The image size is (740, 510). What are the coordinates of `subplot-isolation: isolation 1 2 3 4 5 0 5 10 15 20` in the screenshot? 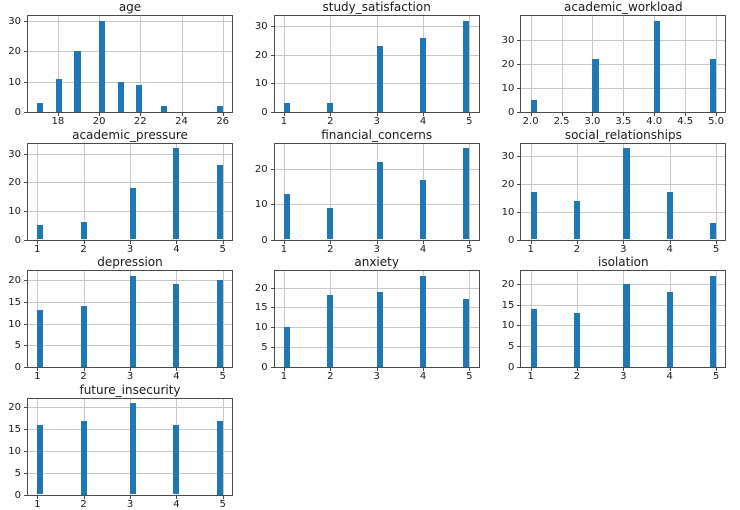 It's located at (616, 319).